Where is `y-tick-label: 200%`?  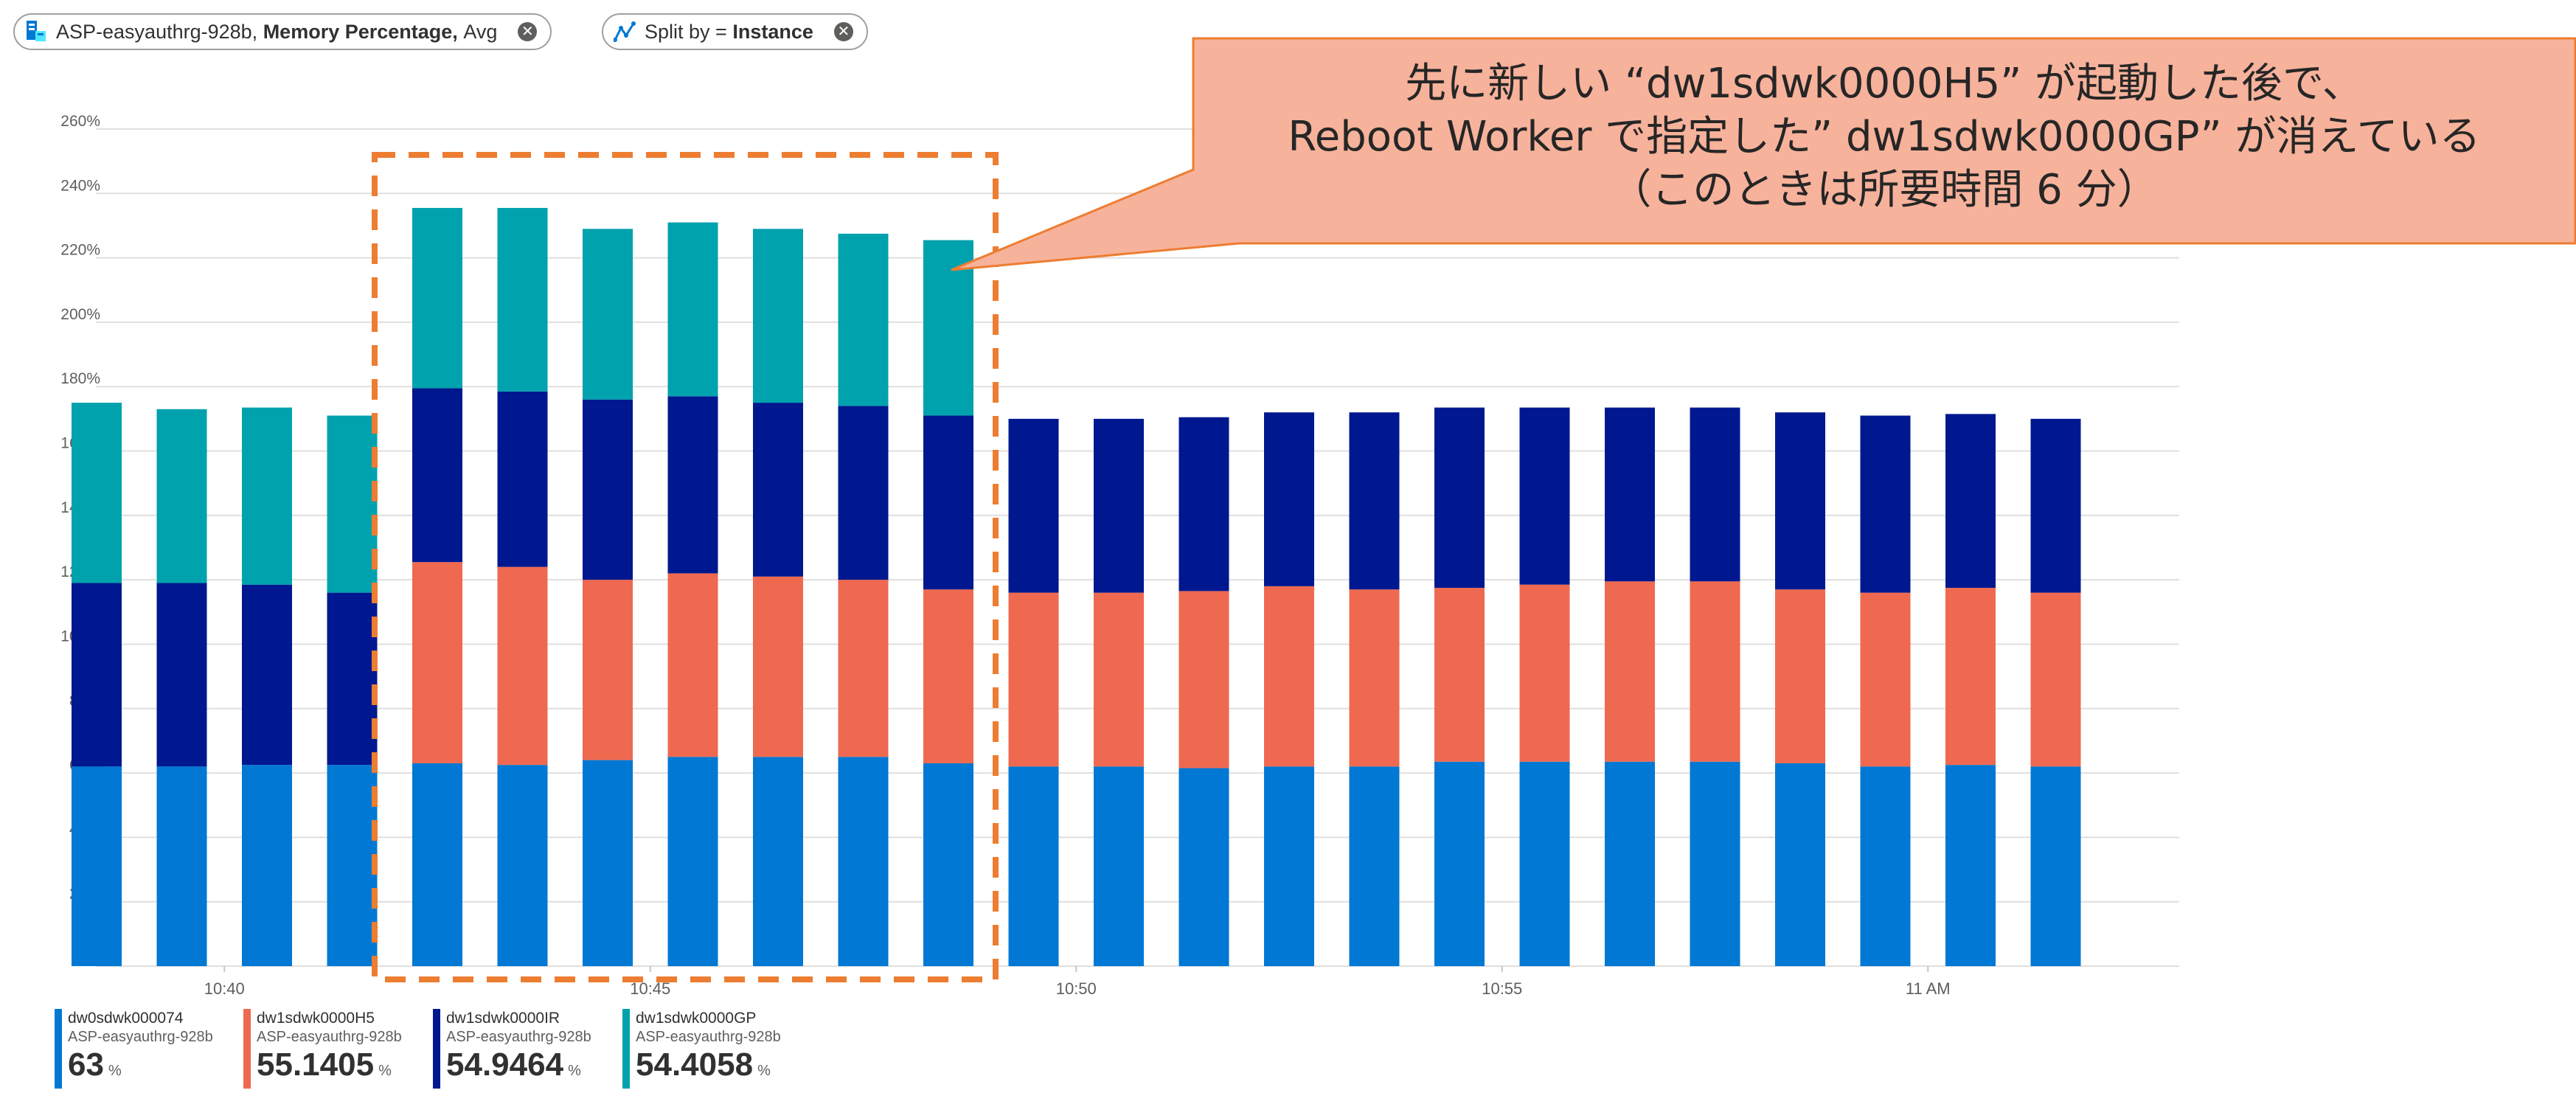
y-tick-label: 200% is located at coordinates (80, 314).